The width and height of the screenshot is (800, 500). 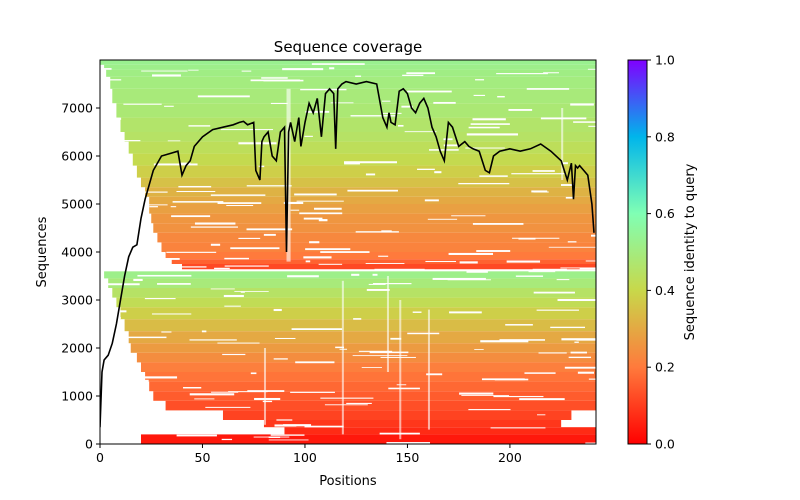 I want to click on colorbar-tick-label: 0.2, so click(x=665, y=367).